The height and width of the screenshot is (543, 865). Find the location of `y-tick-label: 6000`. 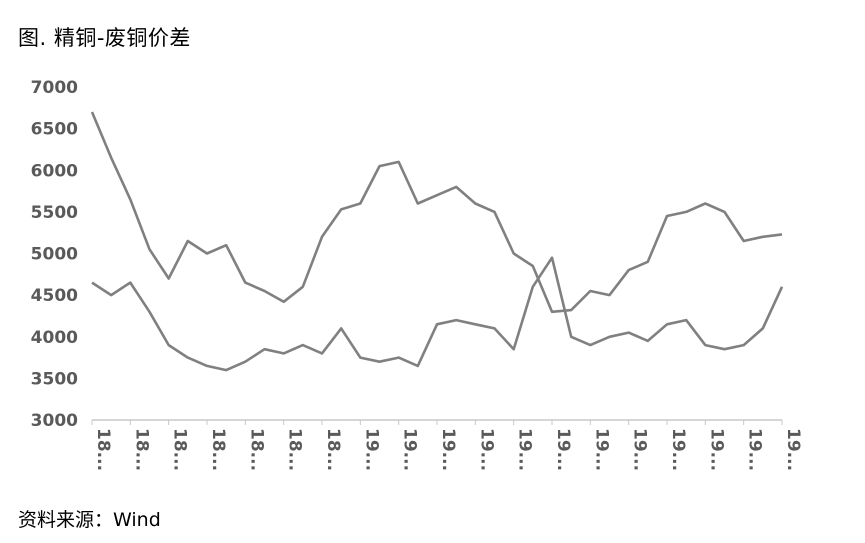

y-tick-label: 6000 is located at coordinates (54, 171).